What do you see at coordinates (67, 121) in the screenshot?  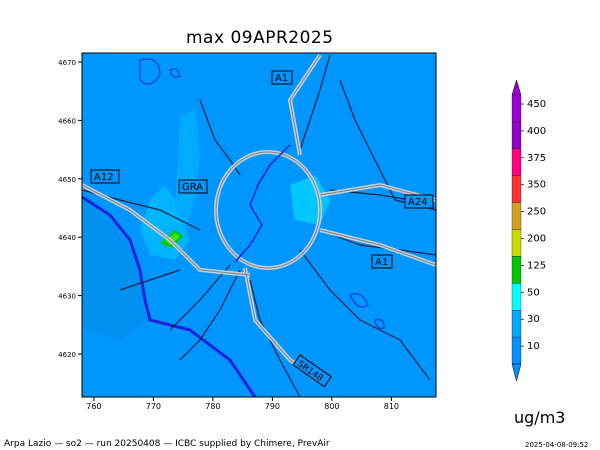 I see `y-tick-label: 4660` at bounding box center [67, 121].